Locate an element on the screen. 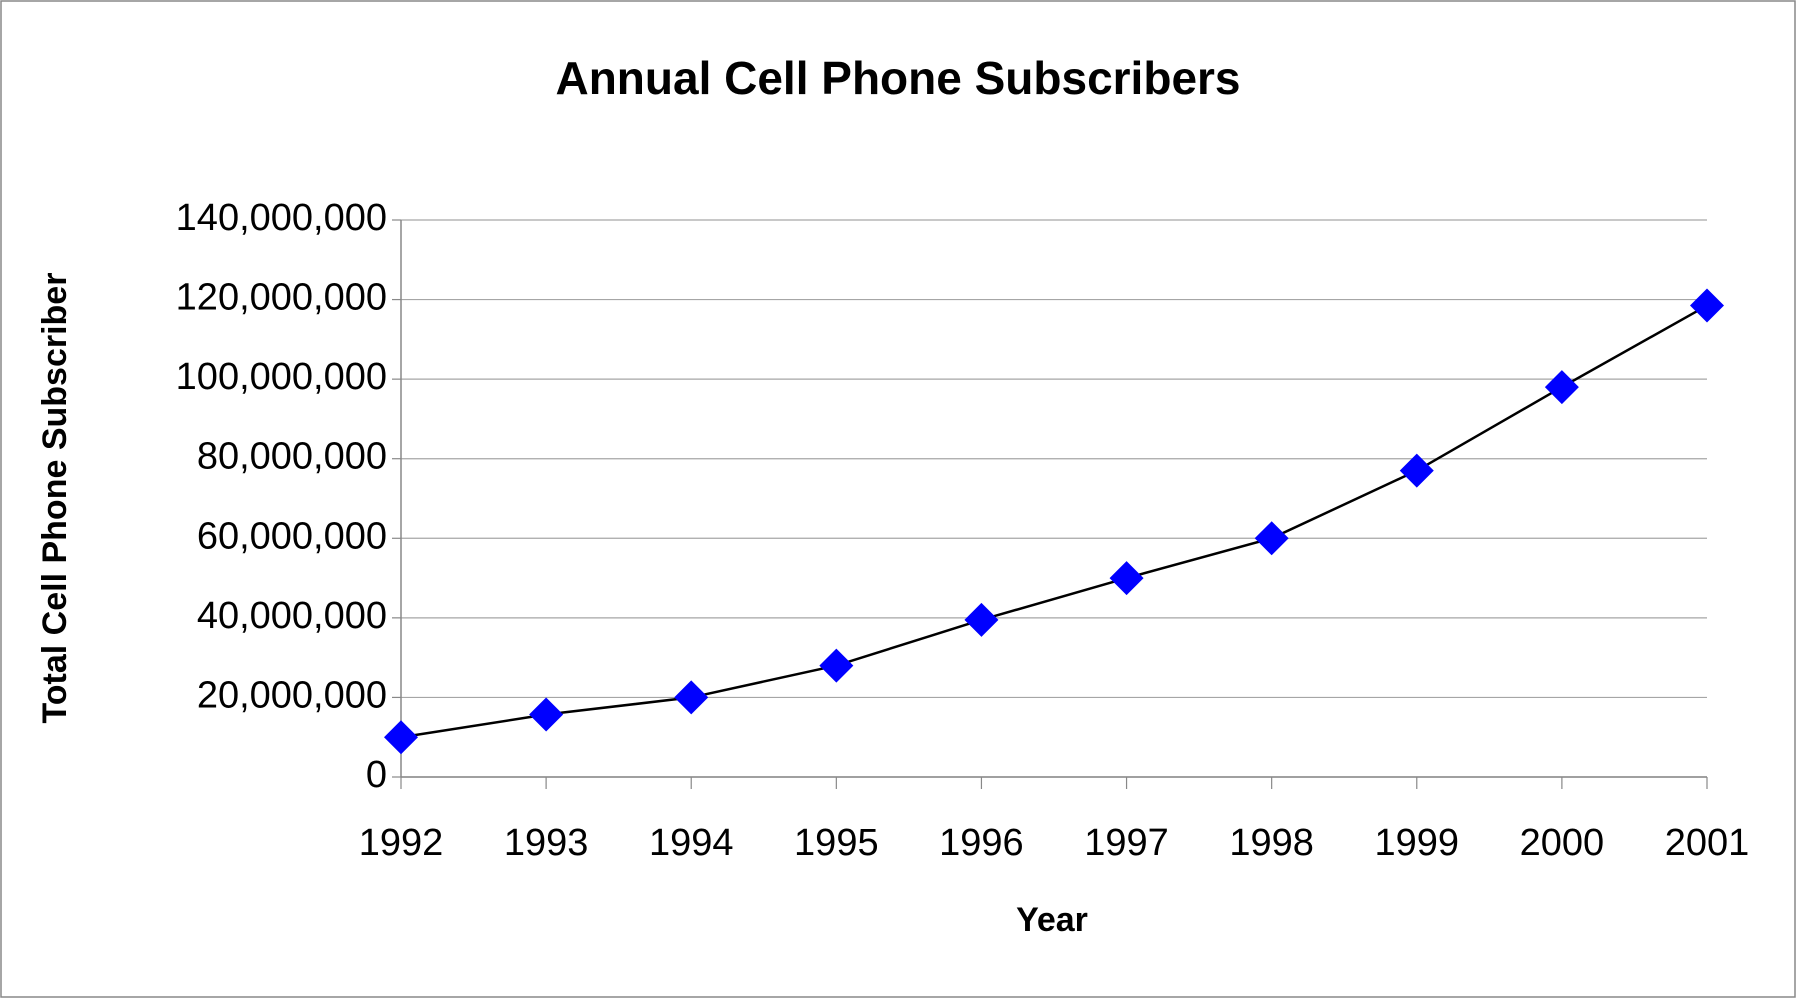  x-tick-label: 1996 is located at coordinates (981, 843).